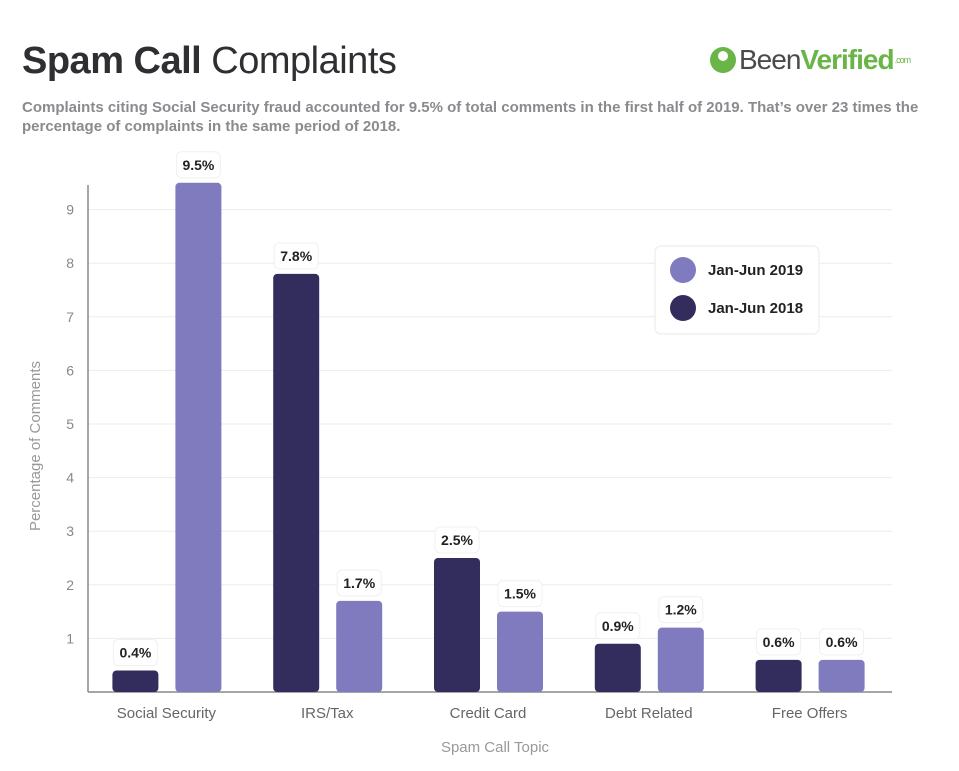 The width and height of the screenshot is (959, 771). I want to click on y-tick-label: 9, so click(70, 210).